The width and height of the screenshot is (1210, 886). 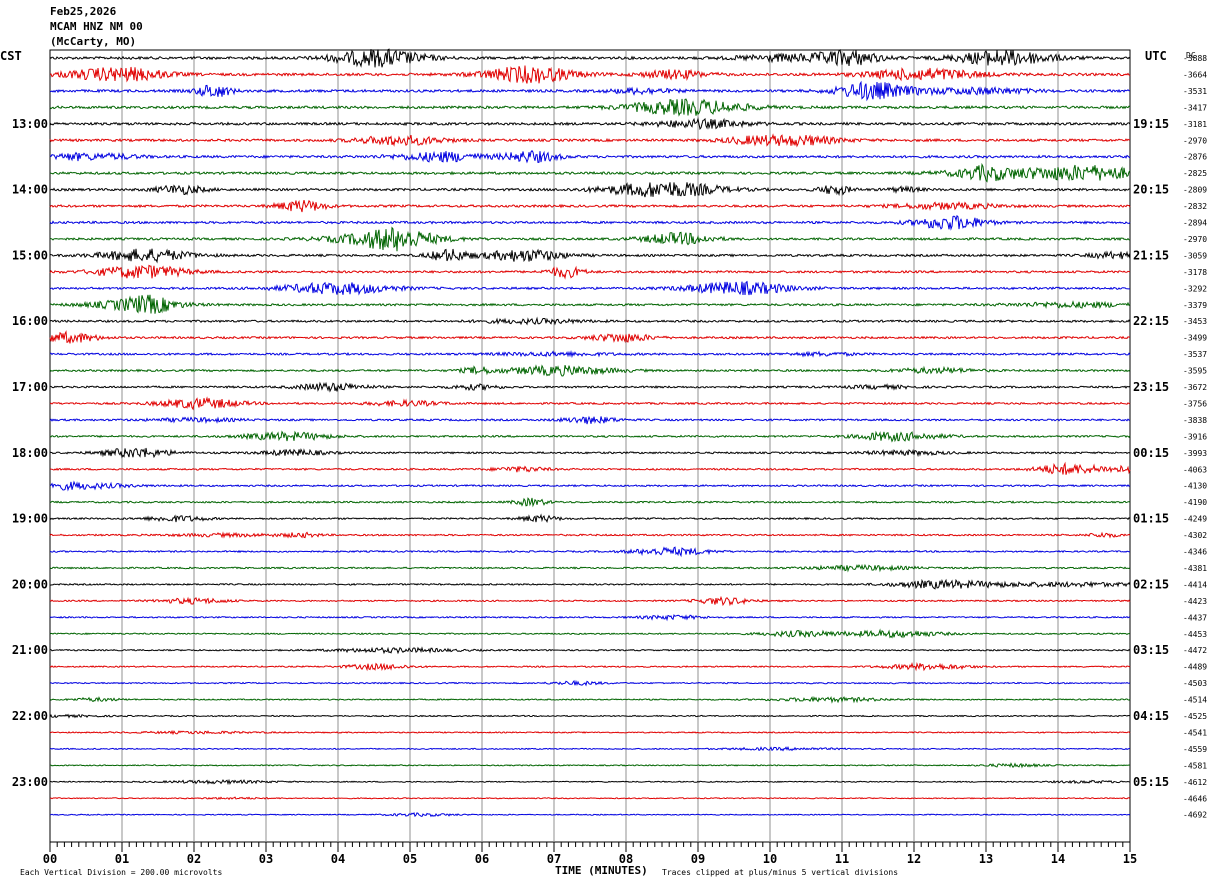 What do you see at coordinates (93, 41) in the screenshot?
I see `header-location: (McCarty, MO)` at bounding box center [93, 41].